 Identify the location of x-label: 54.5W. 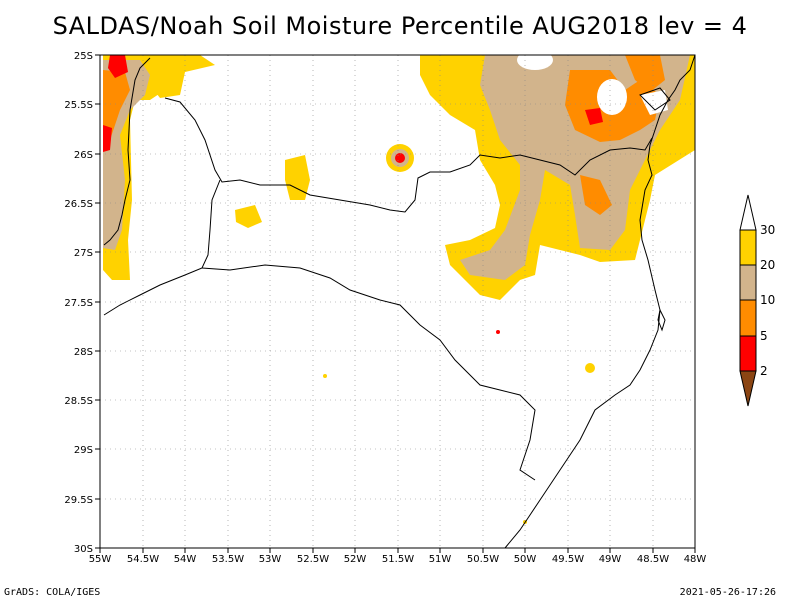
(143, 559).